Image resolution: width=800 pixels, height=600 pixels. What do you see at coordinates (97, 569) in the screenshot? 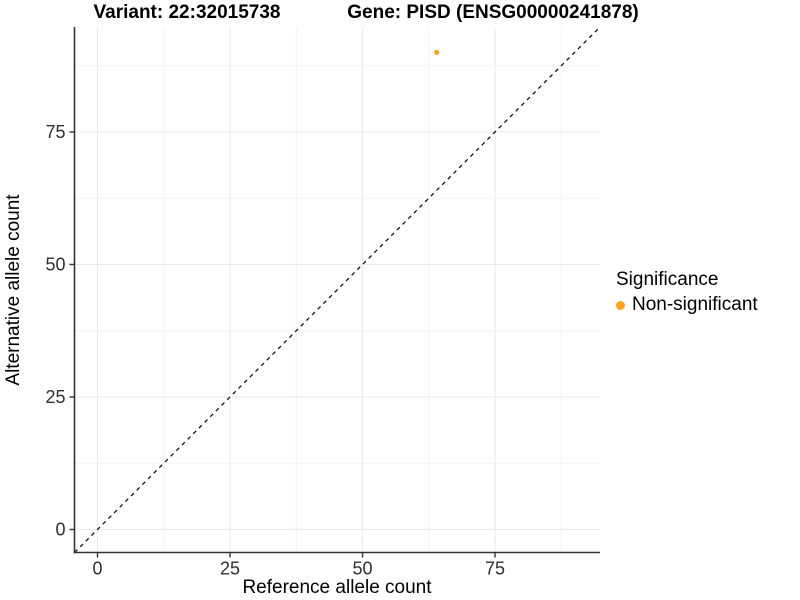
I see `x-tick-label: 0` at bounding box center [97, 569].